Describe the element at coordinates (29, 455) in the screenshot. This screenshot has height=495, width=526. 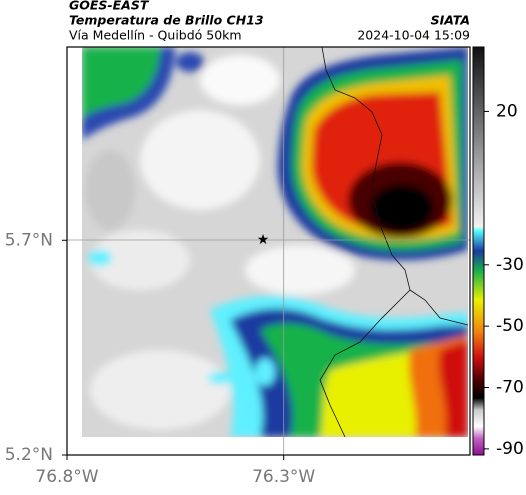
I see `lat-tick-label: 5.2°N` at that location.